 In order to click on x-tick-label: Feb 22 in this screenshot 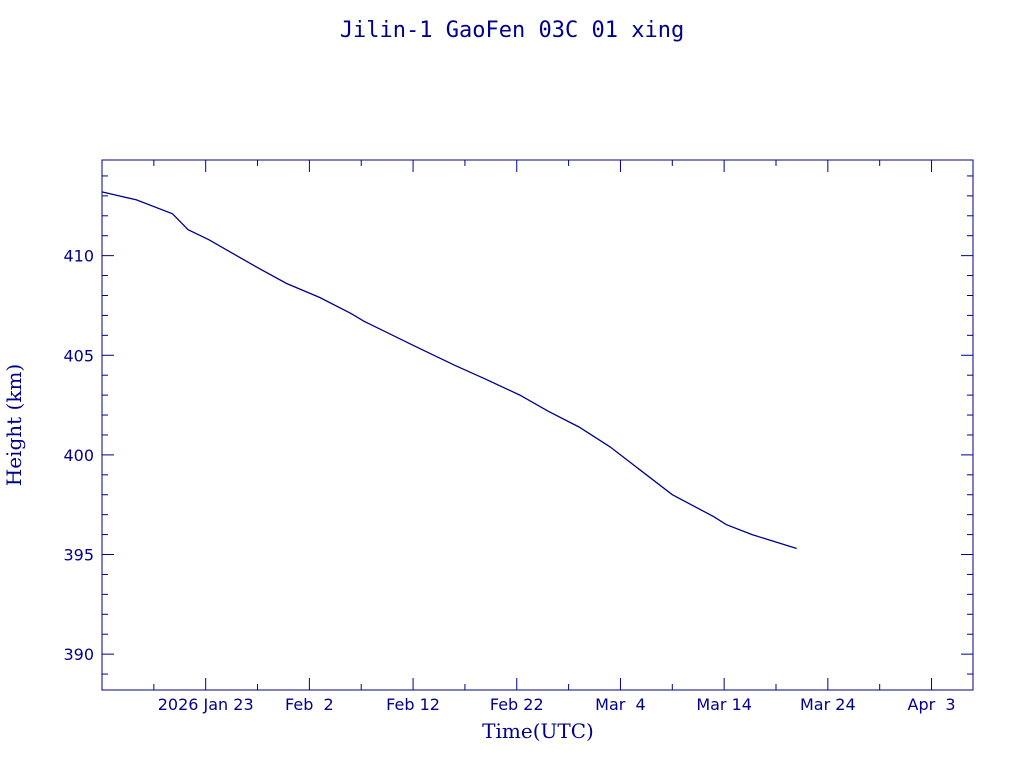, I will do `click(517, 704)`.